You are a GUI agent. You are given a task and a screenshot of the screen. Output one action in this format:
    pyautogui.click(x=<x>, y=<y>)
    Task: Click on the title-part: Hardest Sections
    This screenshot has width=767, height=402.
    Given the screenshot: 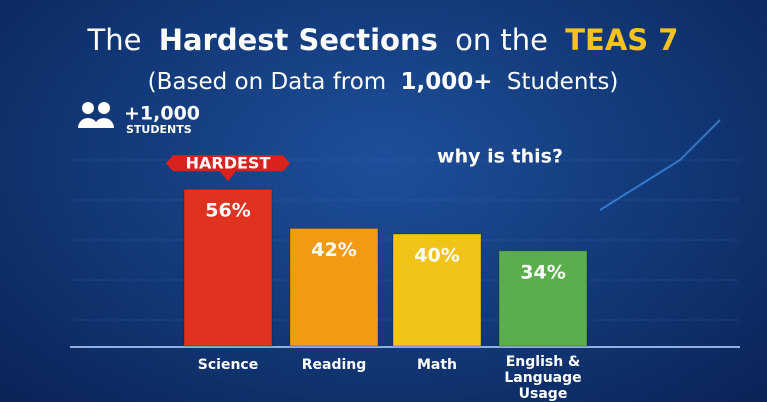 What is the action you would take?
    pyautogui.click(x=298, y=40)
    